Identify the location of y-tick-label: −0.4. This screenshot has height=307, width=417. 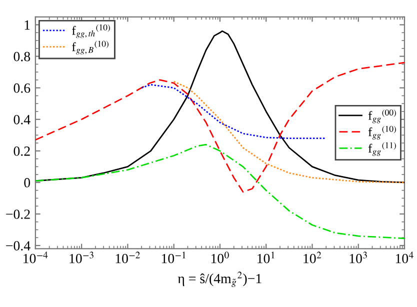
(18, 246).